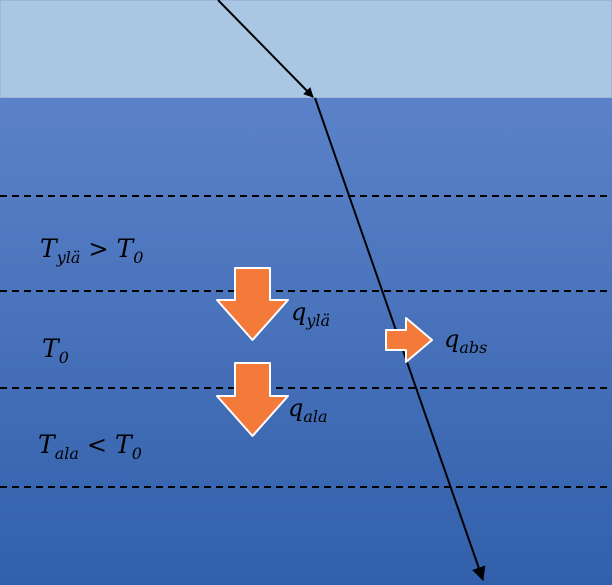 Image resolution: width=612 pixels, height=585 pixels. What do you see at coordinates (55, 350) in the screenshot?
I see `middle-layer-temperature-label: T0` at bounding box center [55, 350].